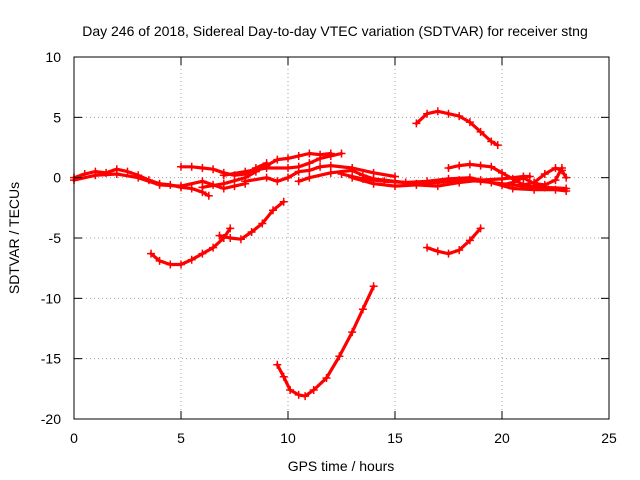 The height and width of the screenshot is (480, 640). Describe the element at coordinates (341, 466) in the screenshot. I see `x-axis-label: GPS time / hours` at that location.